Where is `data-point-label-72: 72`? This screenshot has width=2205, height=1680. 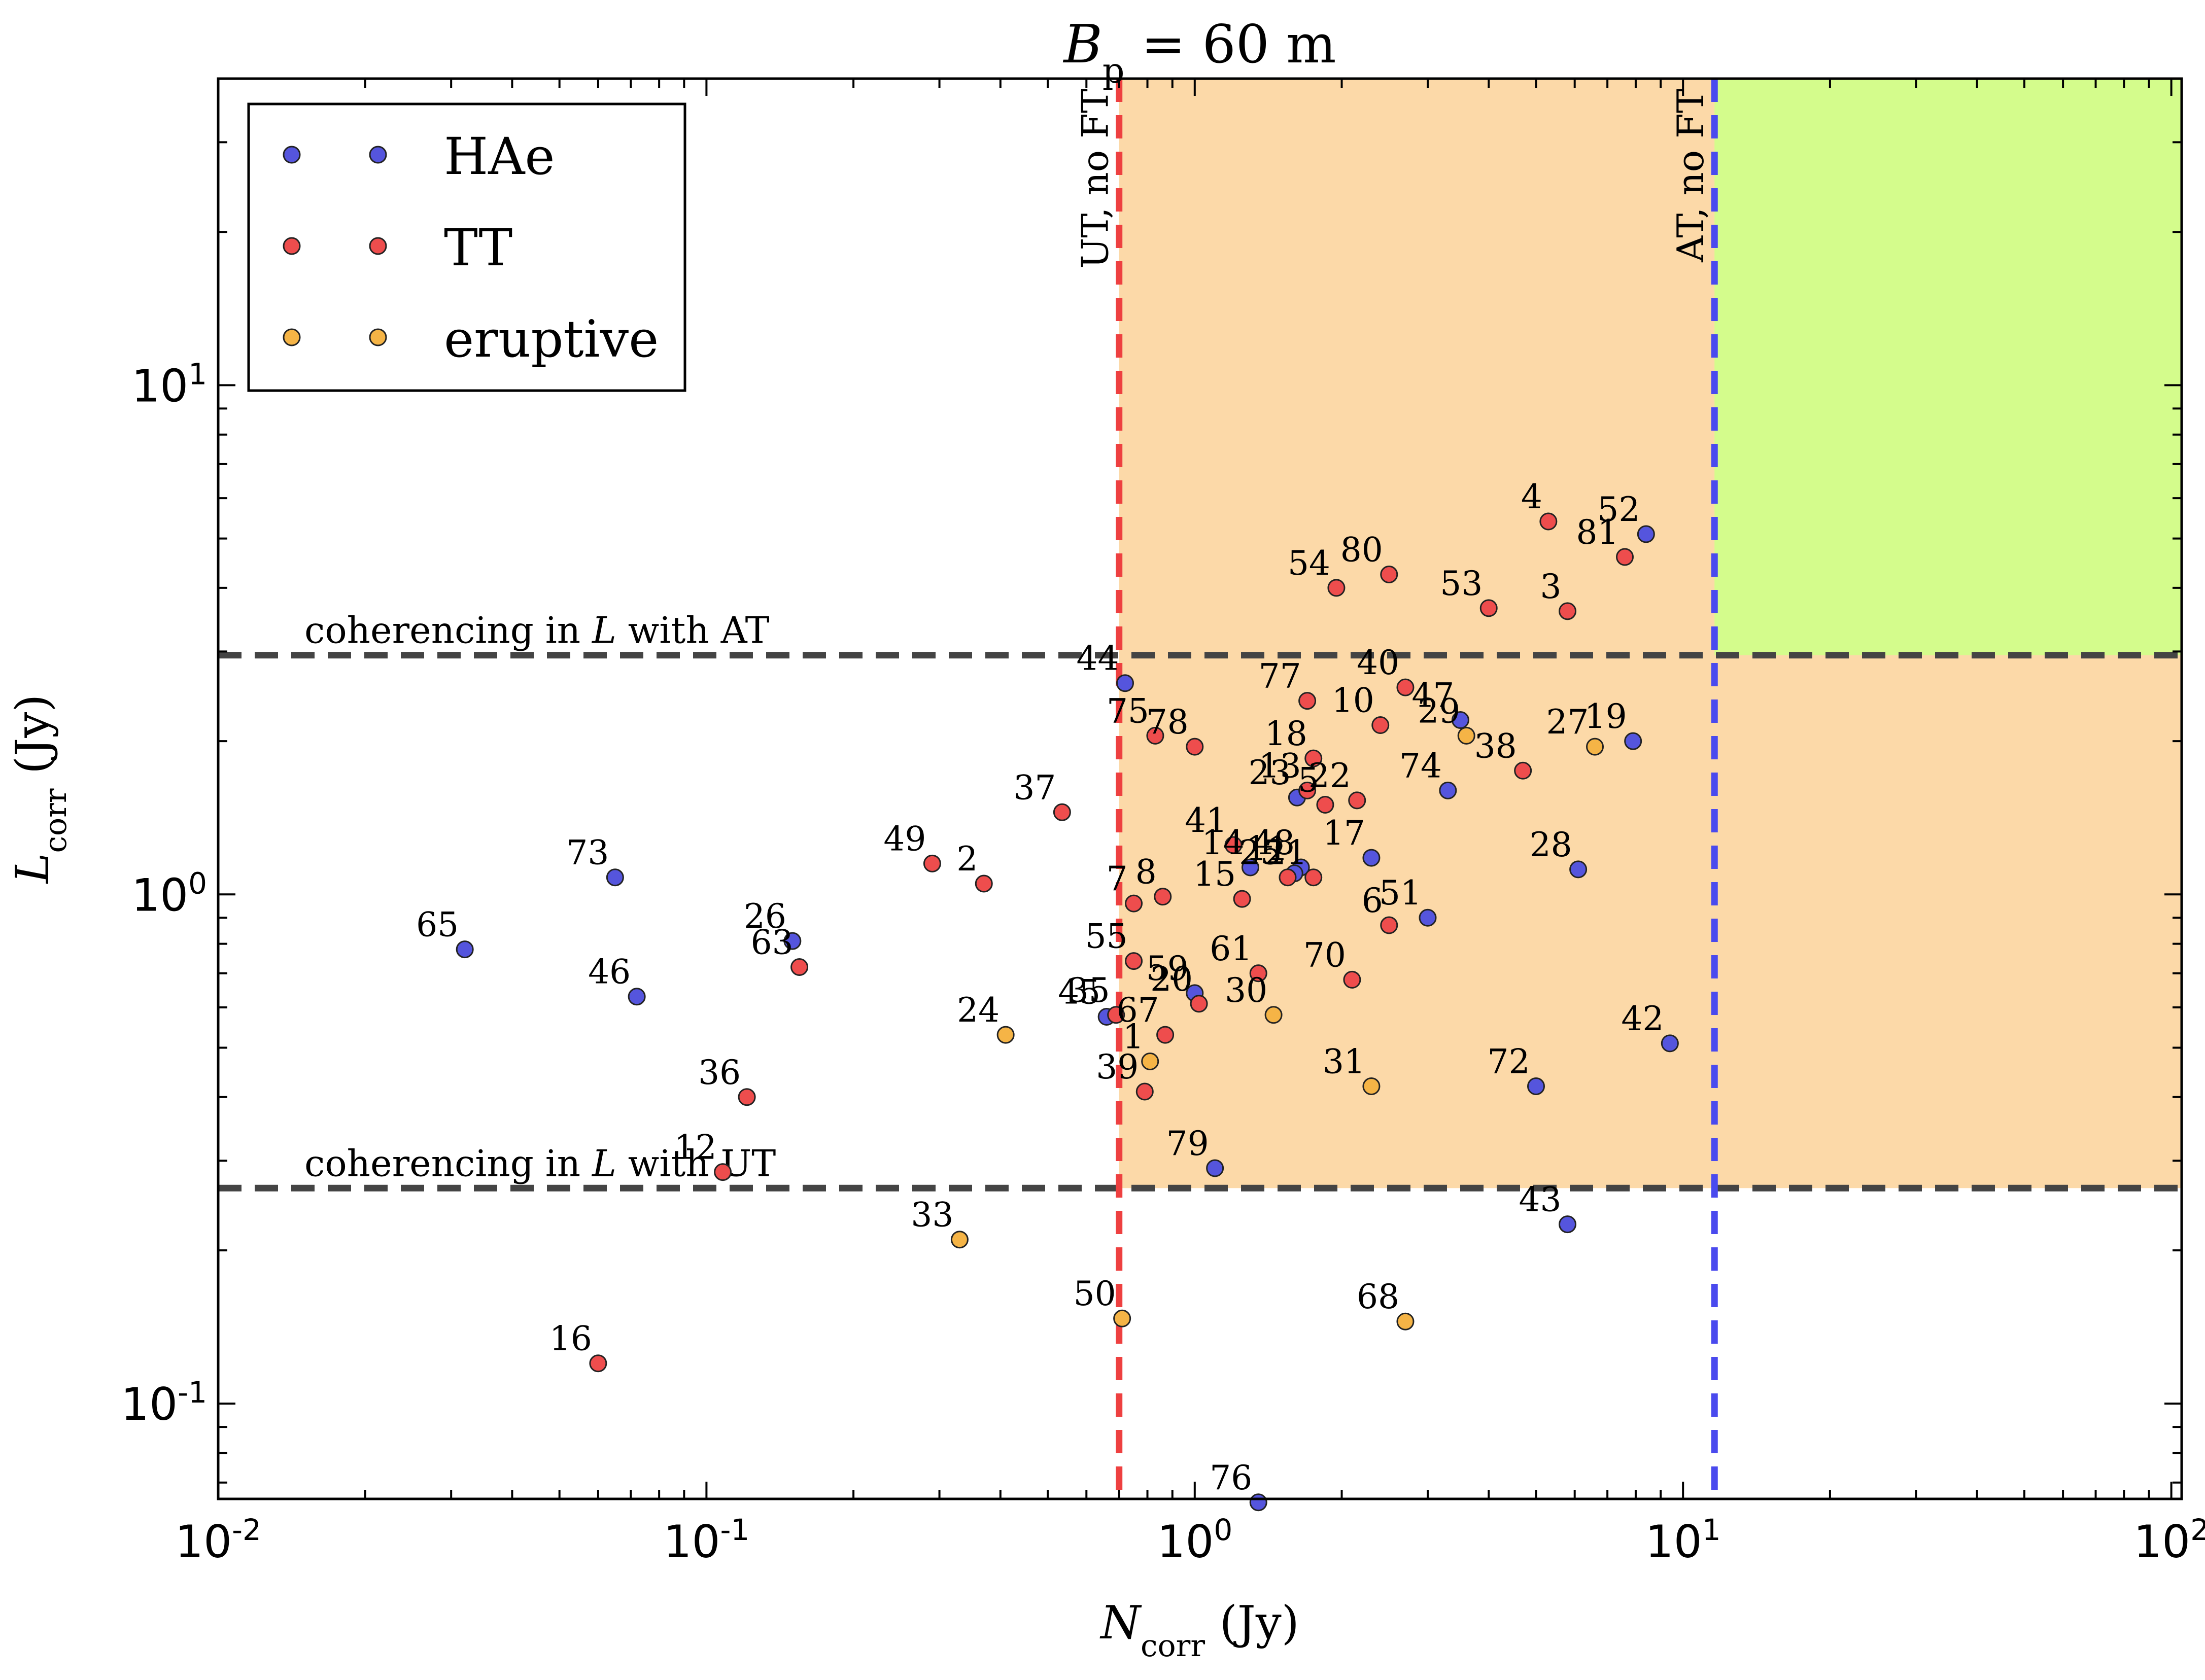
data-point-label-72: 72 is located at coordinates (1509, 1062).